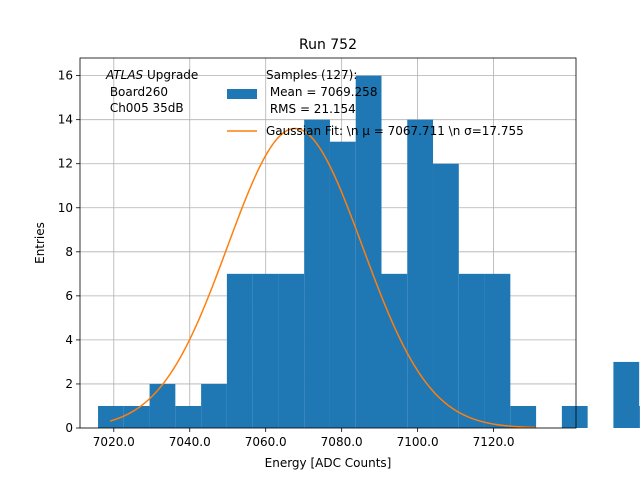 This screenshot has width=640, height=484. I want to click on x-tick-label: 7080.0, so click(342, 442).